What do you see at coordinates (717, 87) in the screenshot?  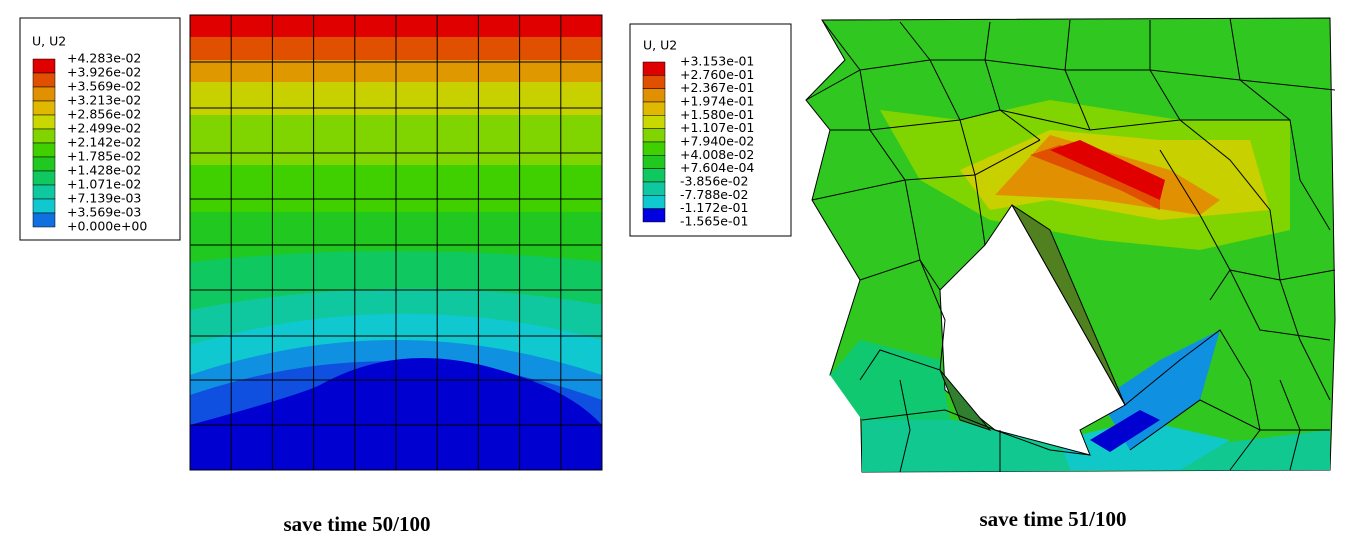 I see `legend-label: +2.367e-01` at bounding box center [717, 87].